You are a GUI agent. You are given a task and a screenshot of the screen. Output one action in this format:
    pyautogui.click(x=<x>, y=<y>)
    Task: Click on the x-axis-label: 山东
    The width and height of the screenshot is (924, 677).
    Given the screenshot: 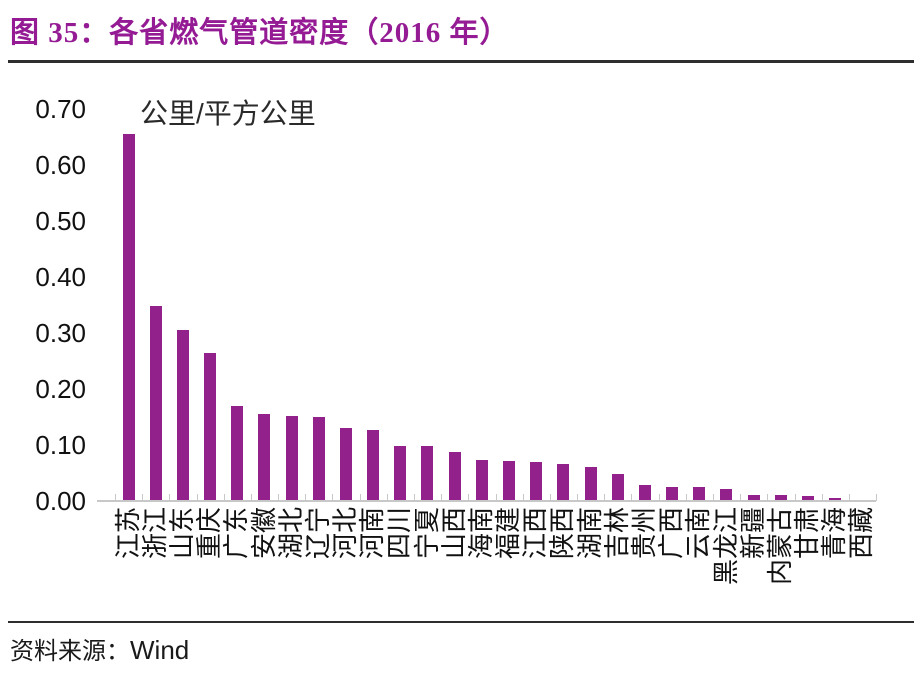 What is the action you would take?
    pyautogui.click(x=182, y=533)
    